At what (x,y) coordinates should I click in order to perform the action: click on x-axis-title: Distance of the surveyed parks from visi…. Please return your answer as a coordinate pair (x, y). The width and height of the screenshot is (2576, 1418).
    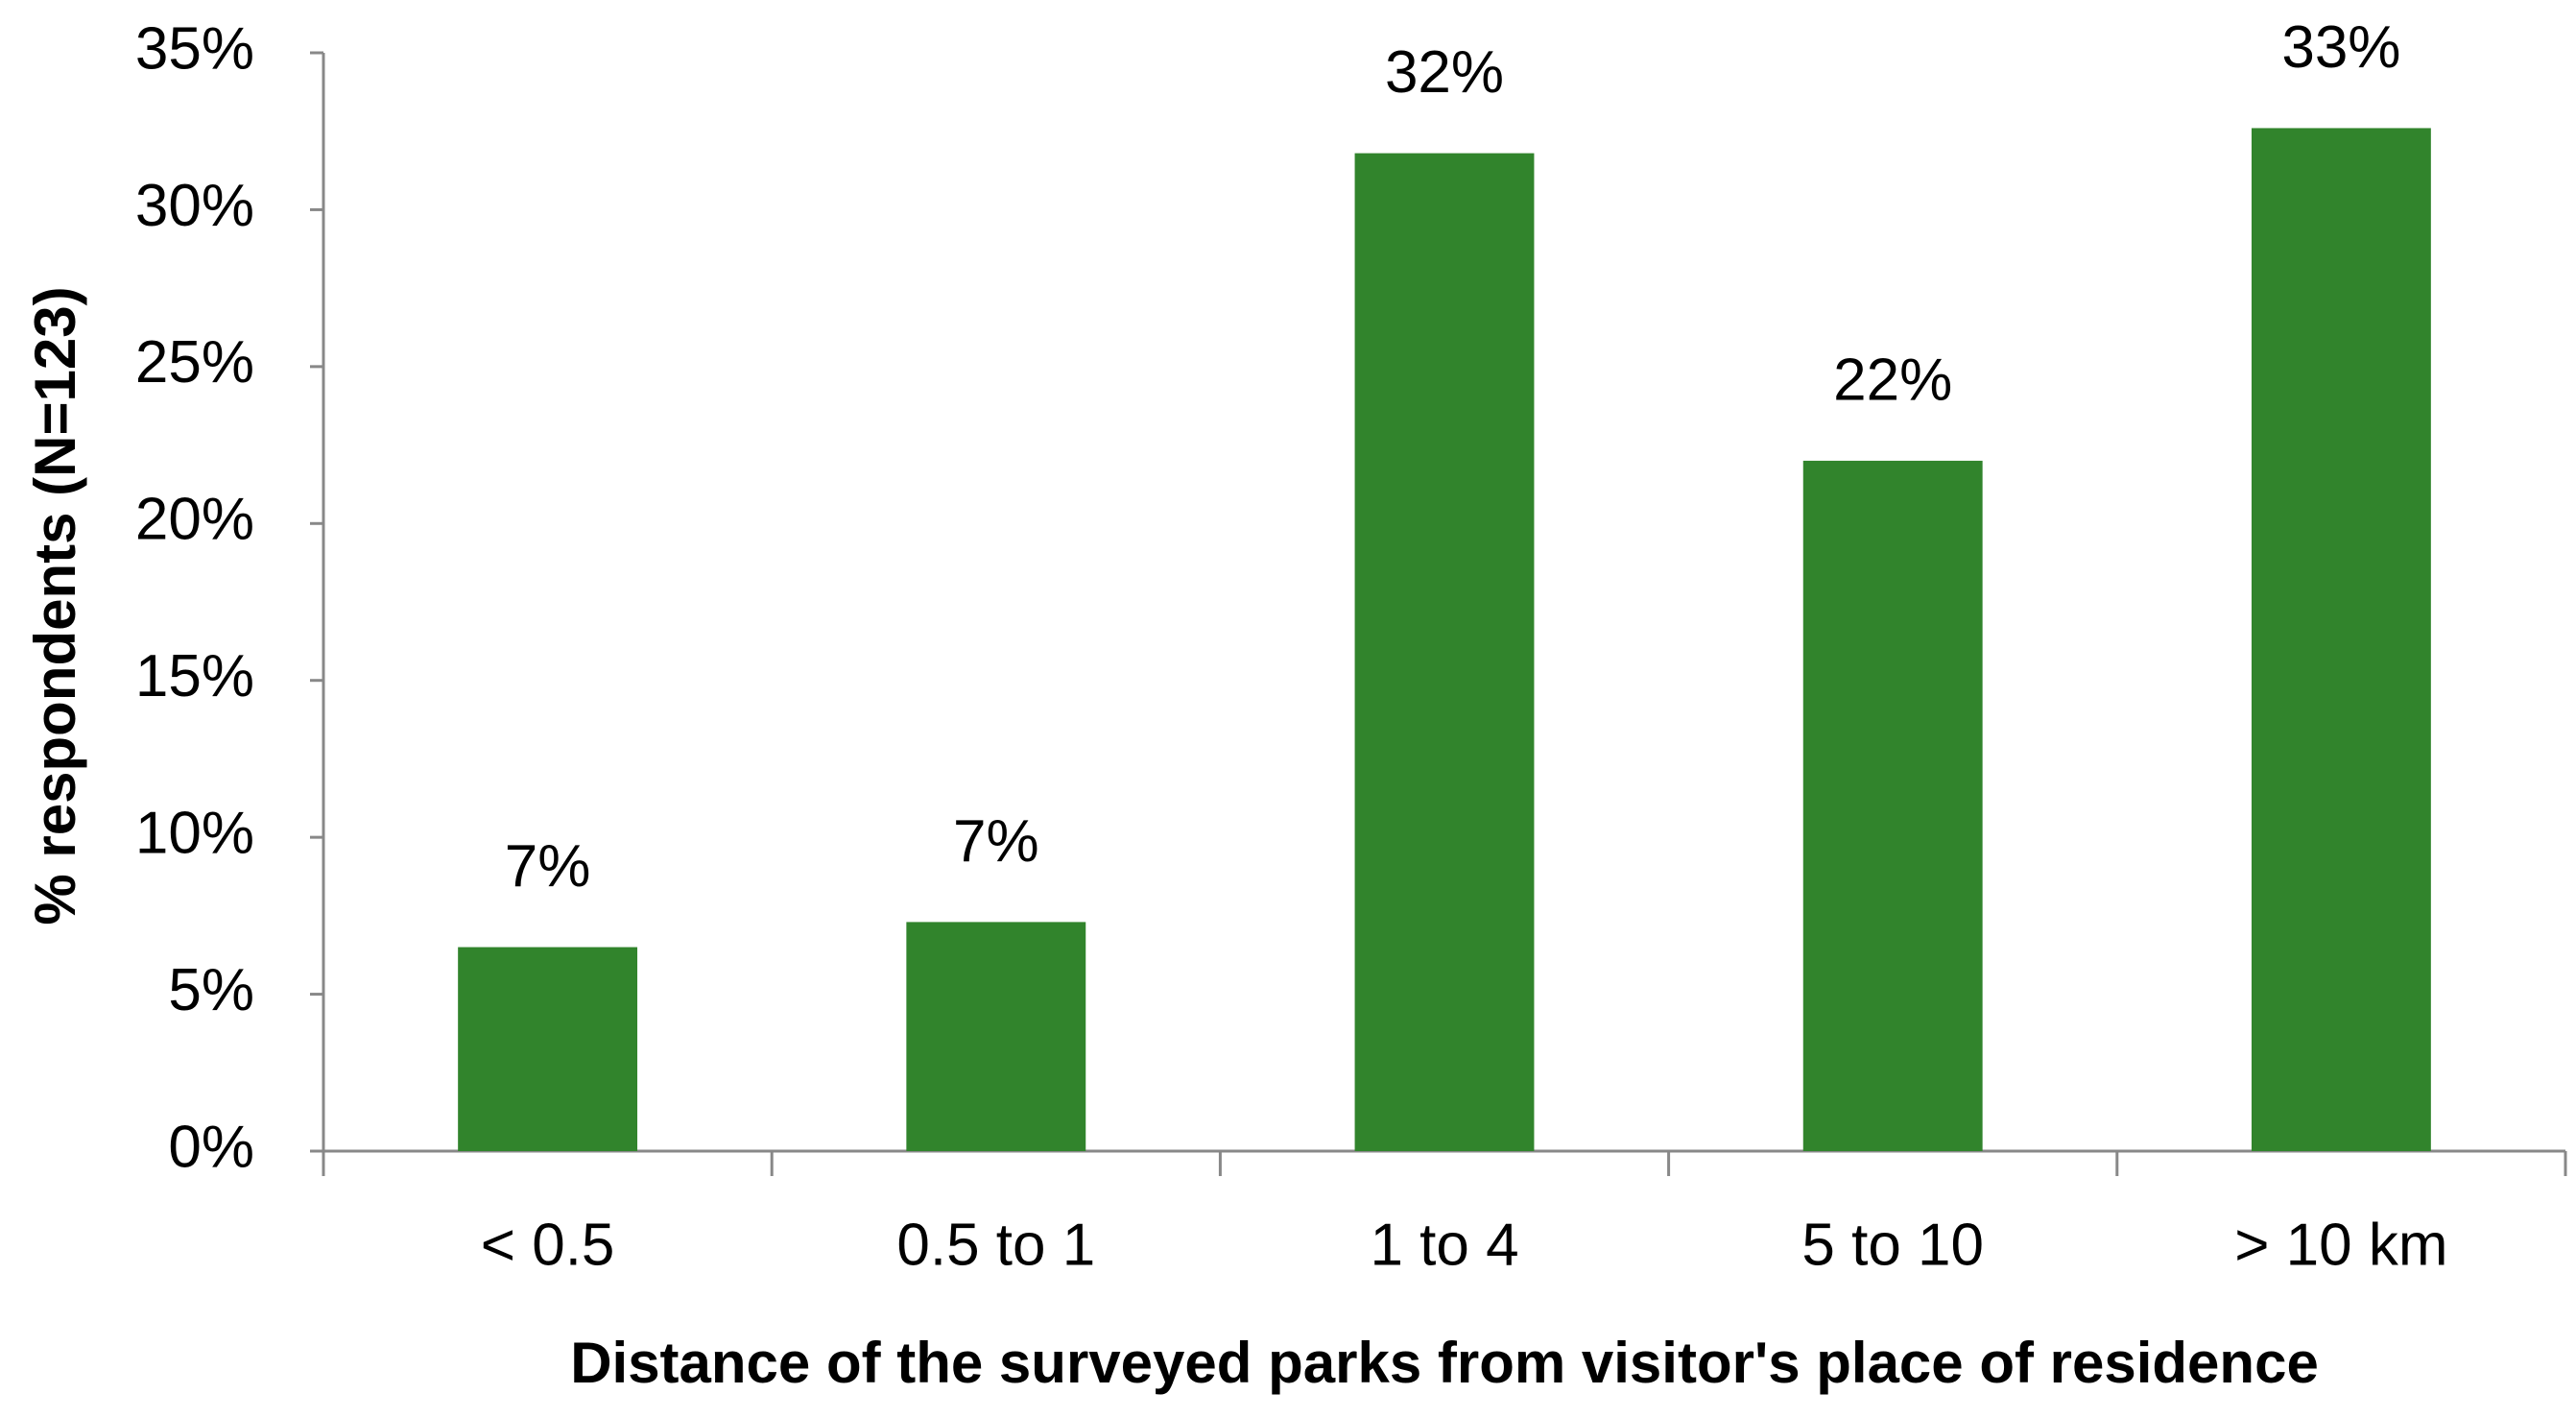
    Looking at the image, I should click on (1444, 1363).